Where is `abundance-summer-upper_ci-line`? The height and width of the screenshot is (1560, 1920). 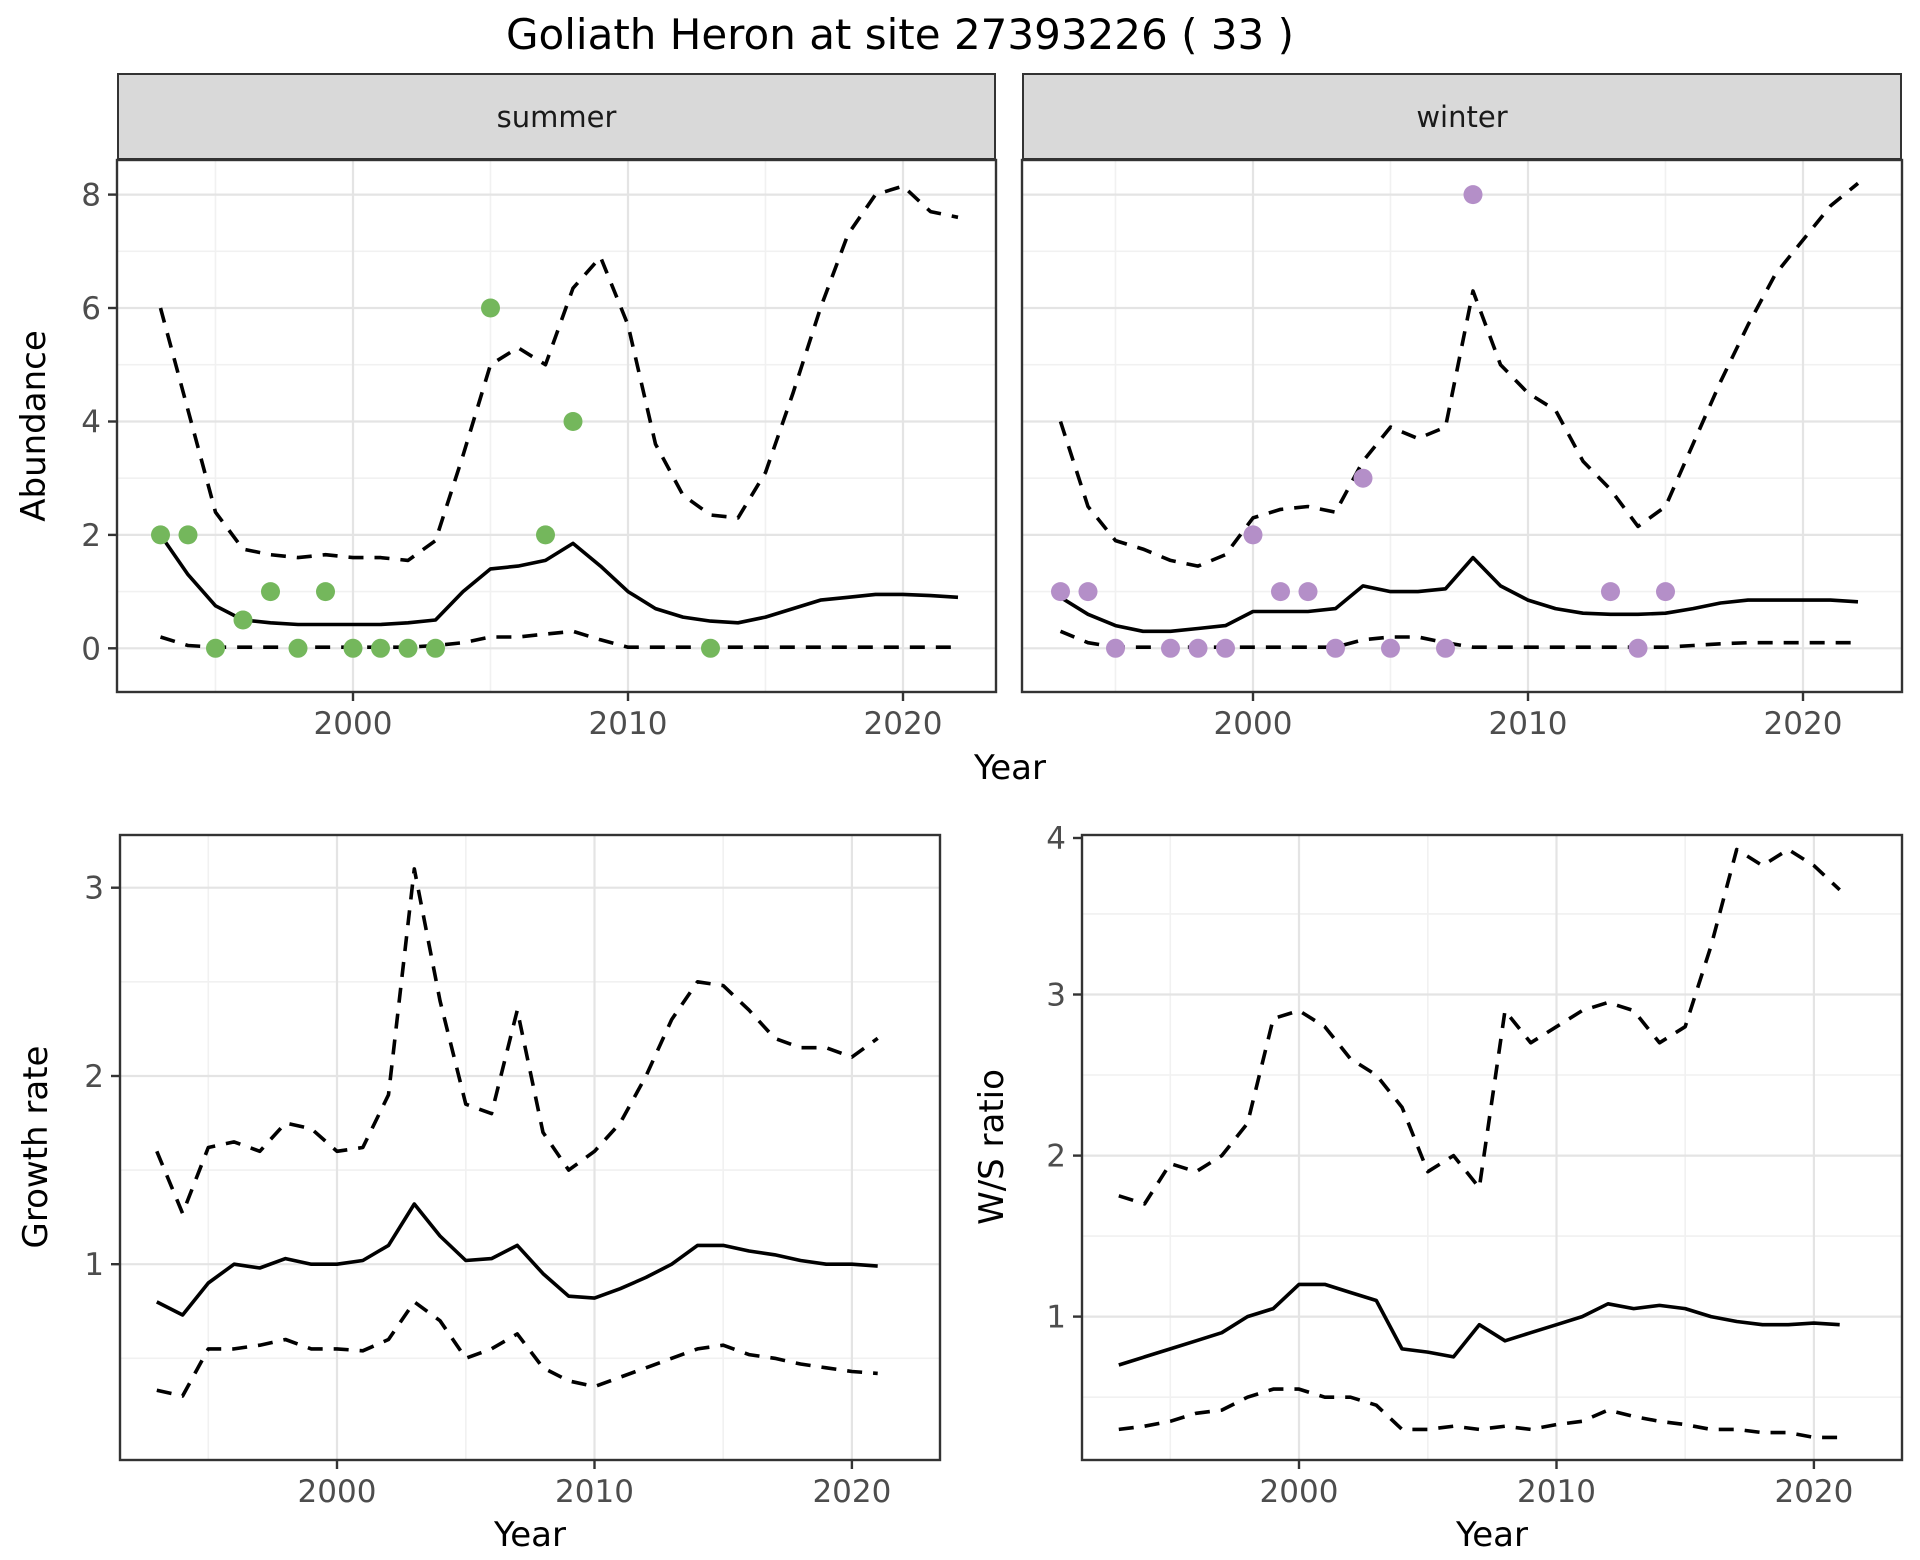
abundance-summer-upper_ci-line is located at coordinates (558, 373).